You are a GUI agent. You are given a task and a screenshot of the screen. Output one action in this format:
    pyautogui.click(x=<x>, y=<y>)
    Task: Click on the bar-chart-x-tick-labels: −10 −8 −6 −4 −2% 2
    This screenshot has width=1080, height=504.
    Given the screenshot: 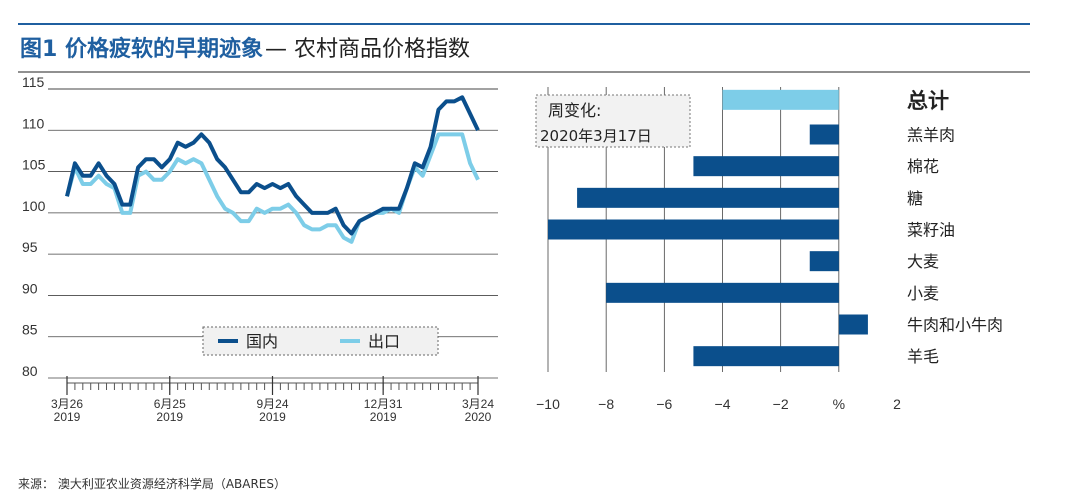 What is the action you would take?
    pyautogui.click(x=718, y=404)
    